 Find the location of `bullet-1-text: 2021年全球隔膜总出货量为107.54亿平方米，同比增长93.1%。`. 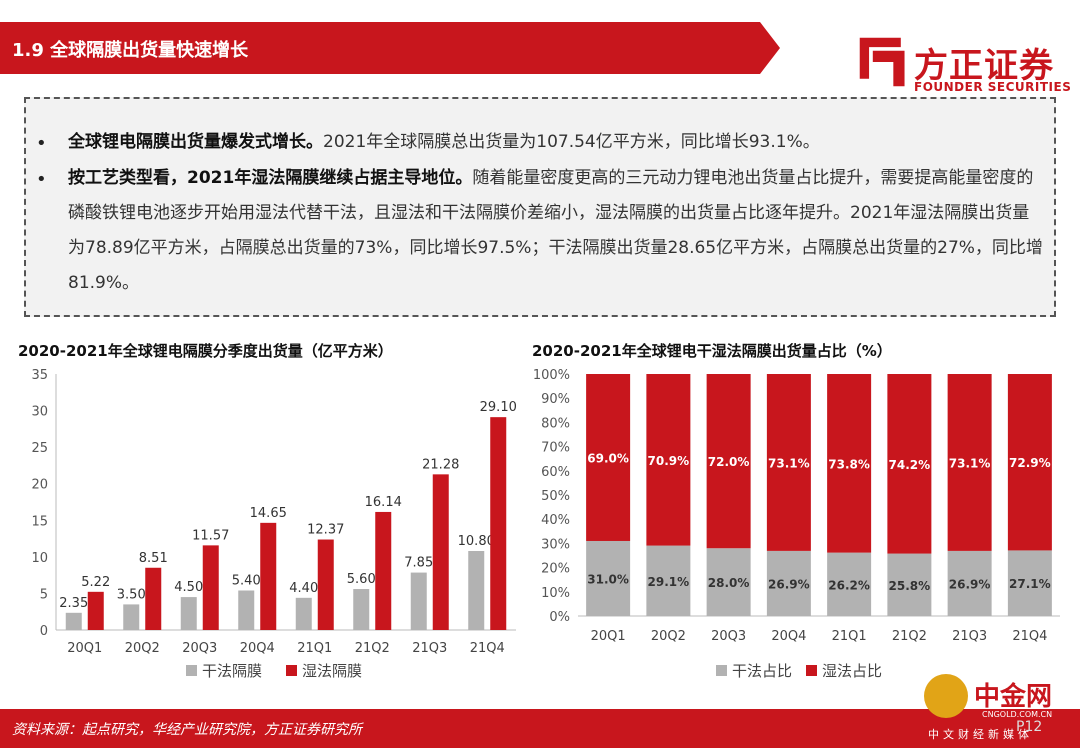

bullet-1-text: 2021年全球隔膜总出货量为107.54亿平方米，同比增长93.1%。 is located at coordinates (571, 142).